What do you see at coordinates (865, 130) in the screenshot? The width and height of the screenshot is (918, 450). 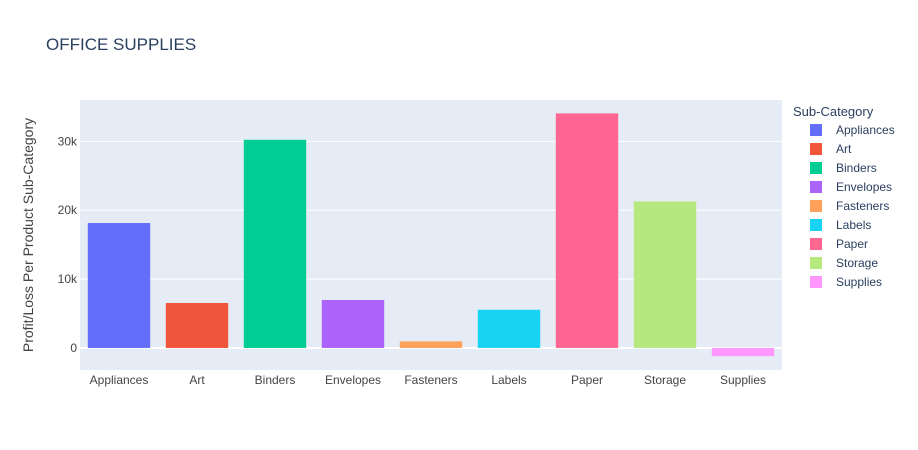 I see `legend-label: Appliances` at bounding box center [865, 130].